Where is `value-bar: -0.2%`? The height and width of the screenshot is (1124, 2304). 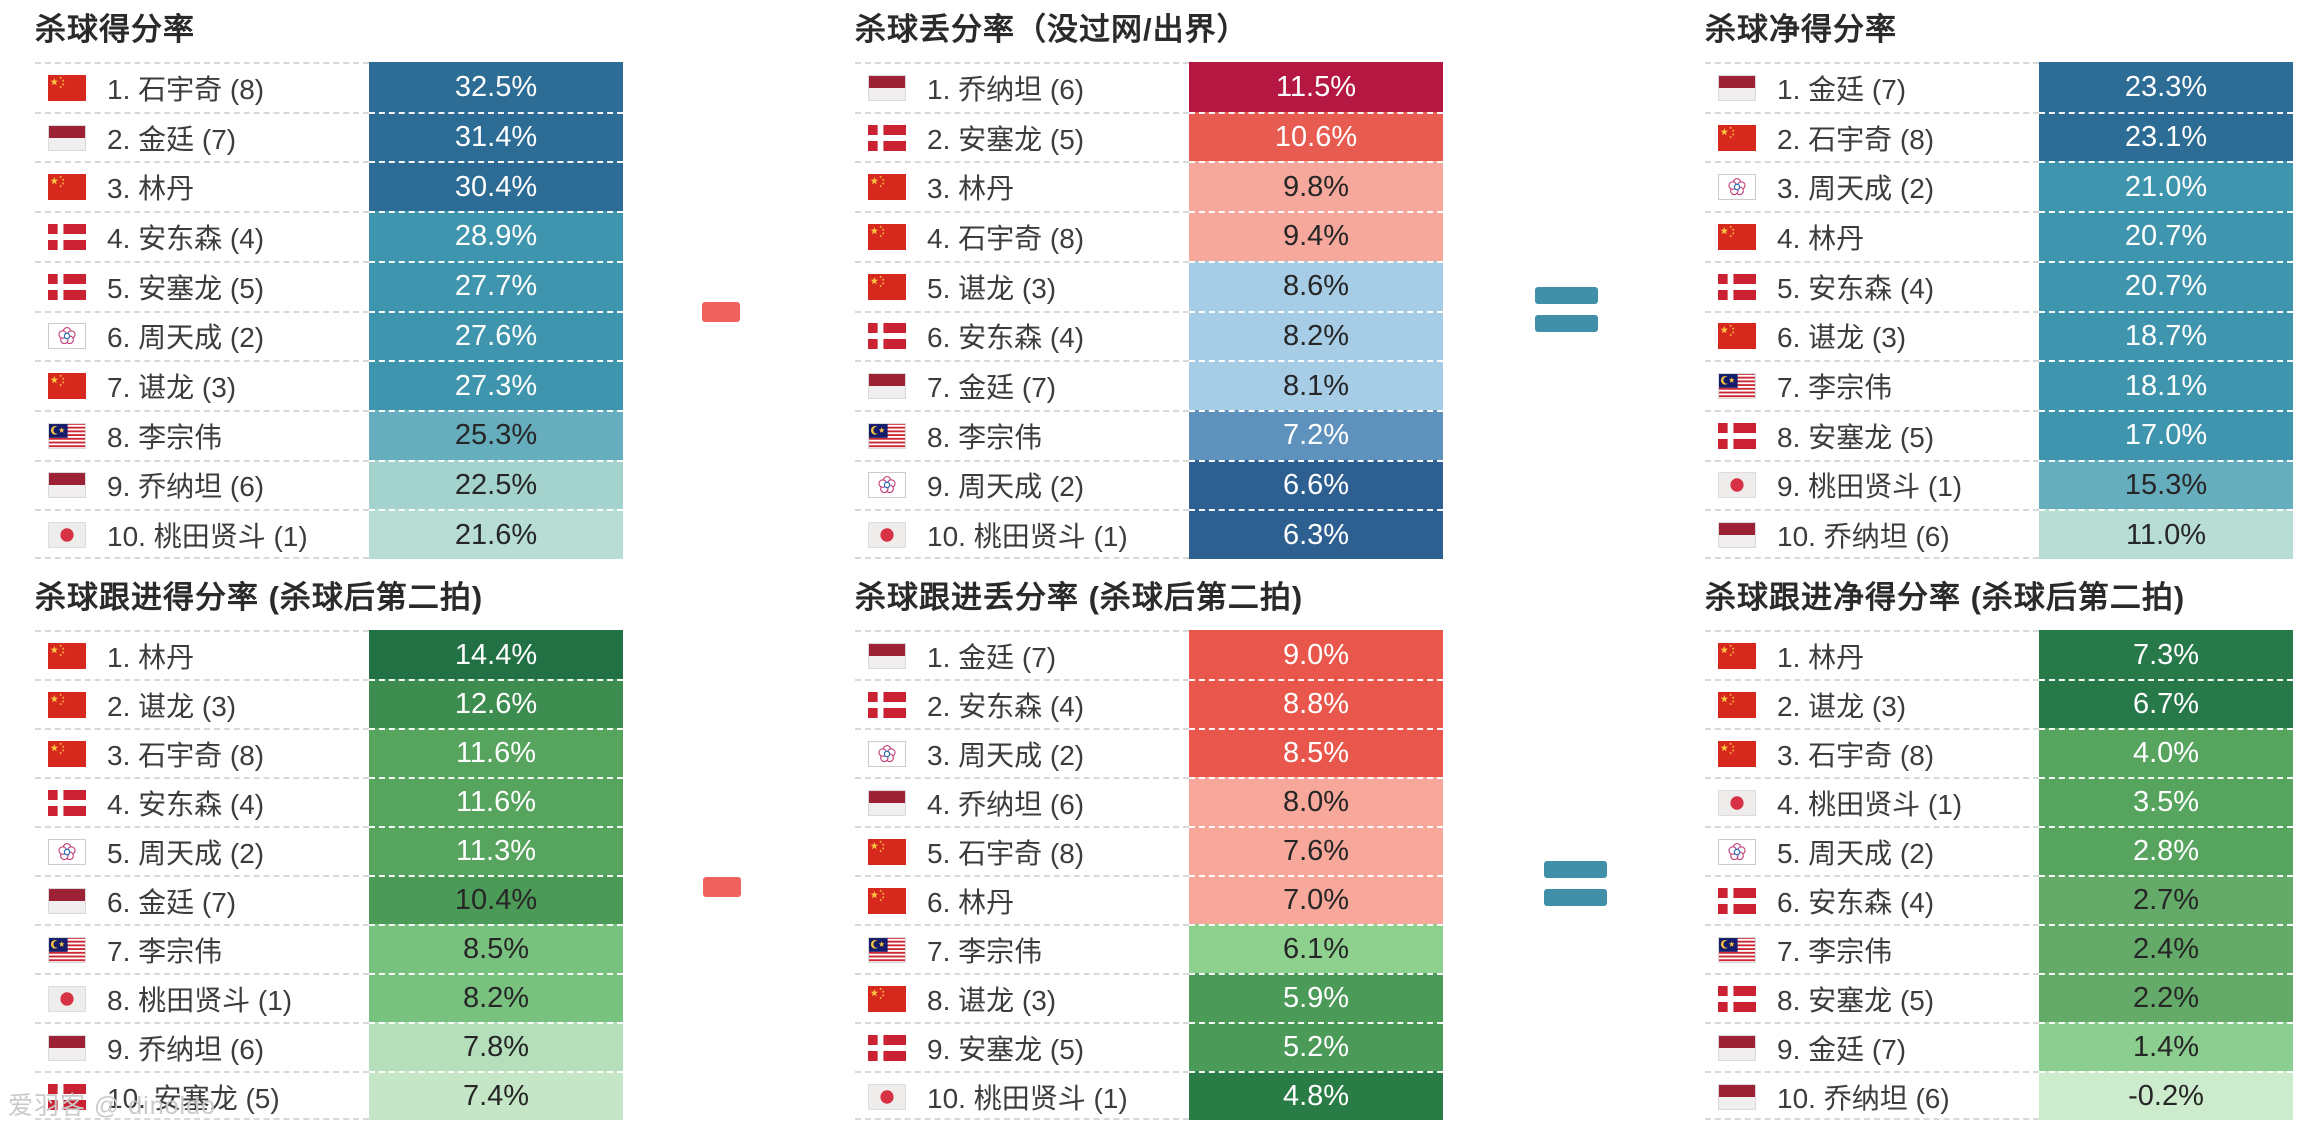 value-bar: -0.2% is located at coordinates (2166, 1095).